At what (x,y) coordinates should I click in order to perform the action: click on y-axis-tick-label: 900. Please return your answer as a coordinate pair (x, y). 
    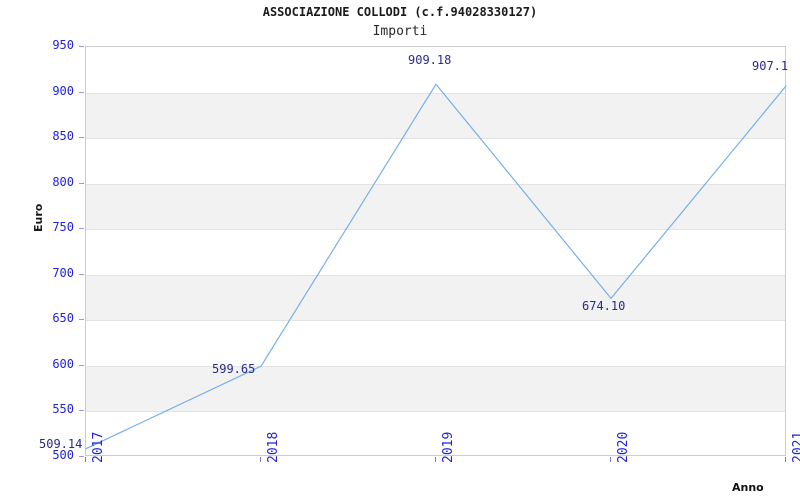
    Looking at the image, I should click on (63, 90).